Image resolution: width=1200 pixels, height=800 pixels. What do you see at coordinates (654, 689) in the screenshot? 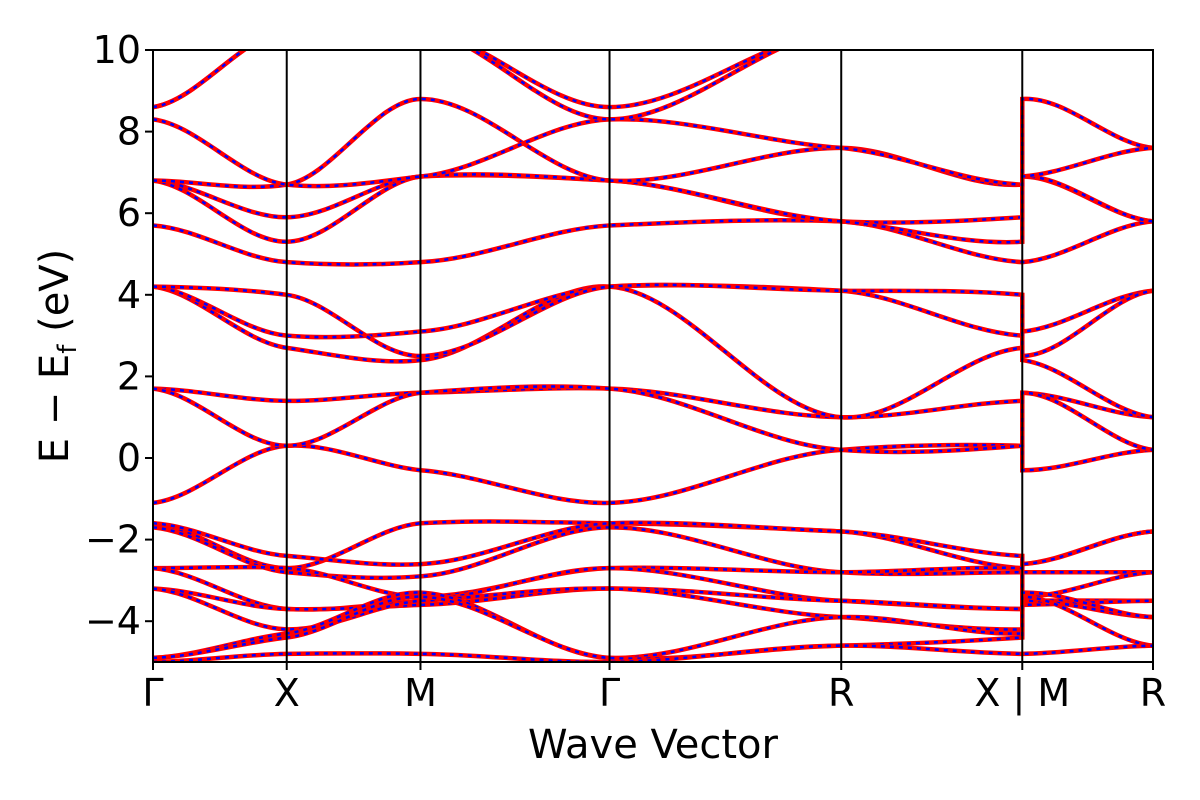
I see `x-axis-ticks: Γ X M Γ R X | M R` at bounding box center [654, 689].